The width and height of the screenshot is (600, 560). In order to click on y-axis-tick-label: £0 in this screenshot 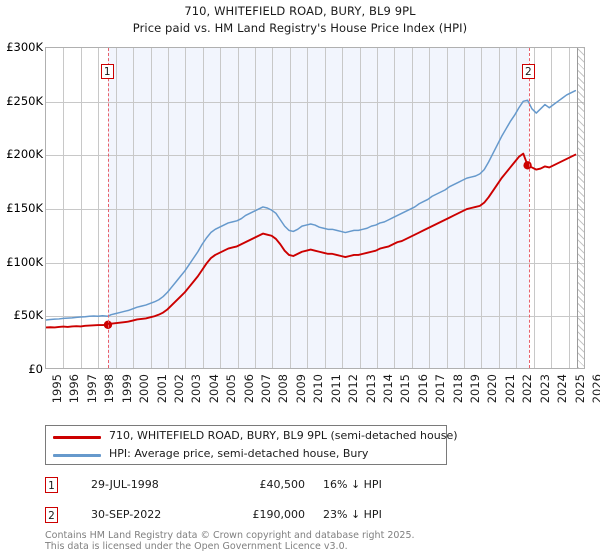, I will do `click(35, 369)`.